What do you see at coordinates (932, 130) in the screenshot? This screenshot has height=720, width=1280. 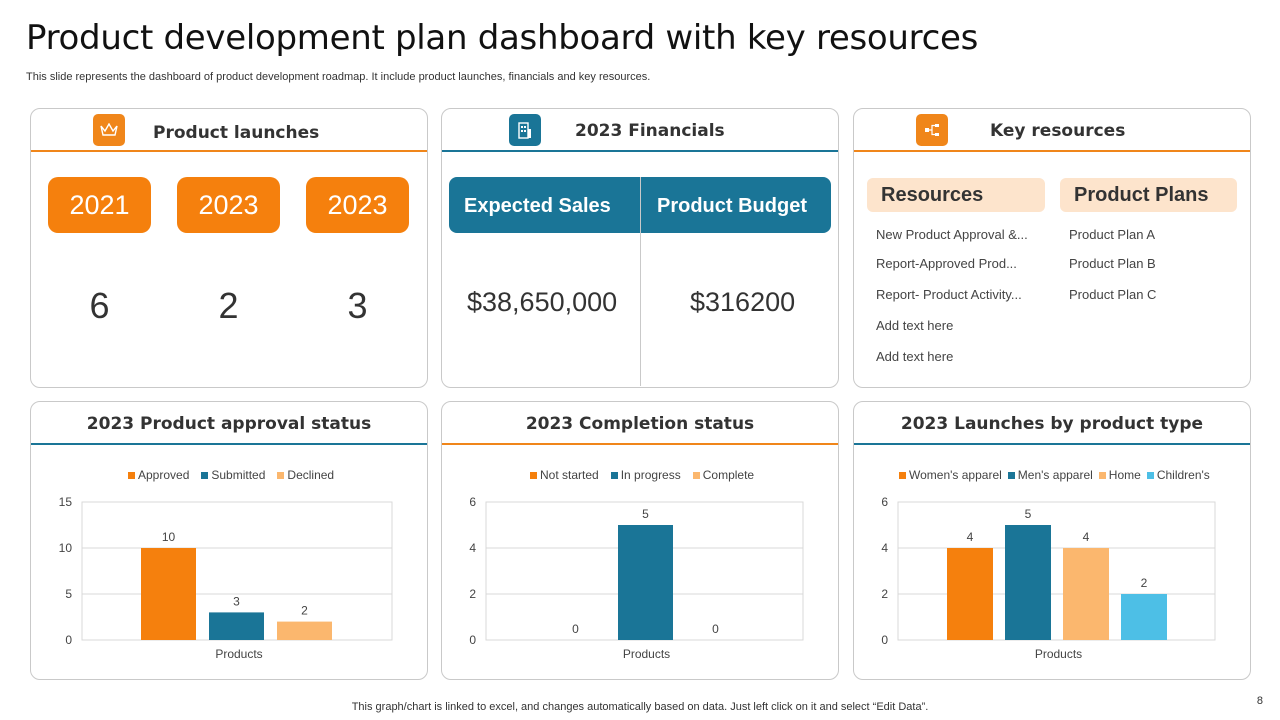 I see `flowchart-icon` at bounding box center [932, 130].